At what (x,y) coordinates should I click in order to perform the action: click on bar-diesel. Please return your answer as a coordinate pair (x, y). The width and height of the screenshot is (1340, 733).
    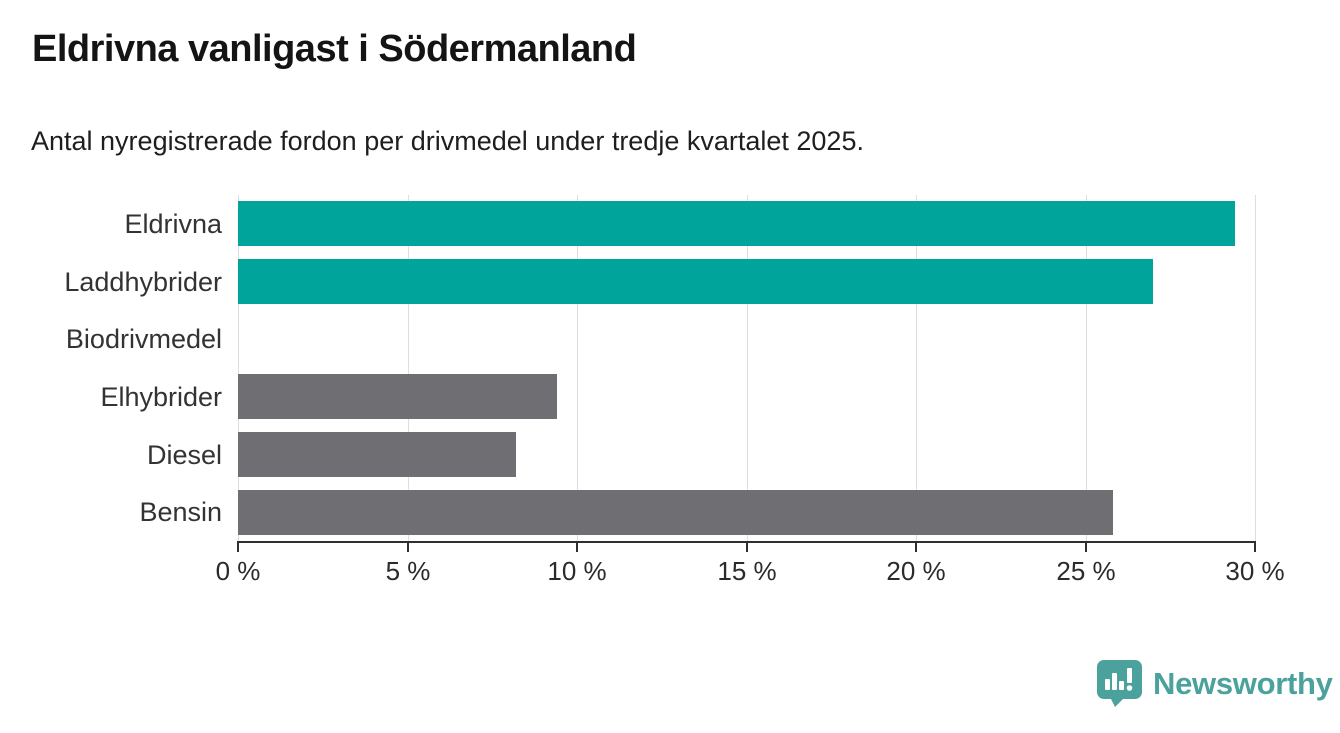
    Looking at the image, I should click on (377, 454).